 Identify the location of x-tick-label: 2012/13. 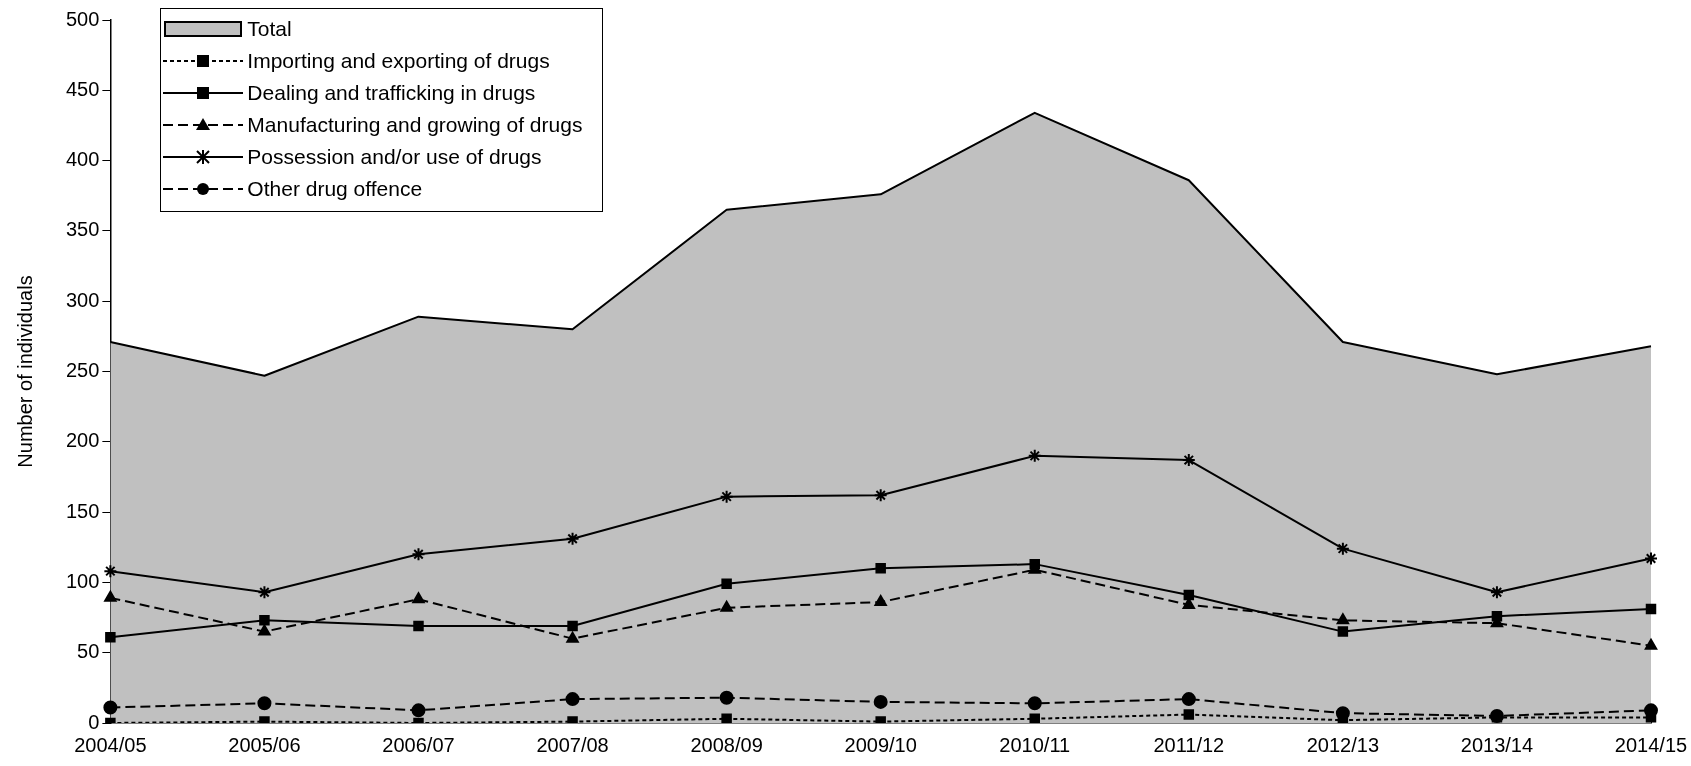
(1343, 744).